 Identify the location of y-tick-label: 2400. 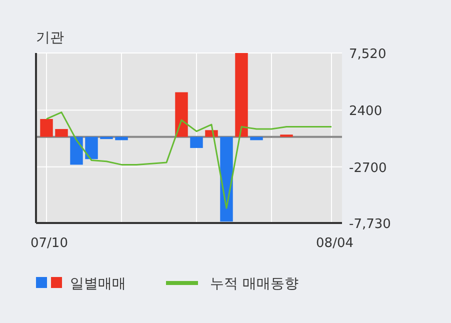
(365, 112).